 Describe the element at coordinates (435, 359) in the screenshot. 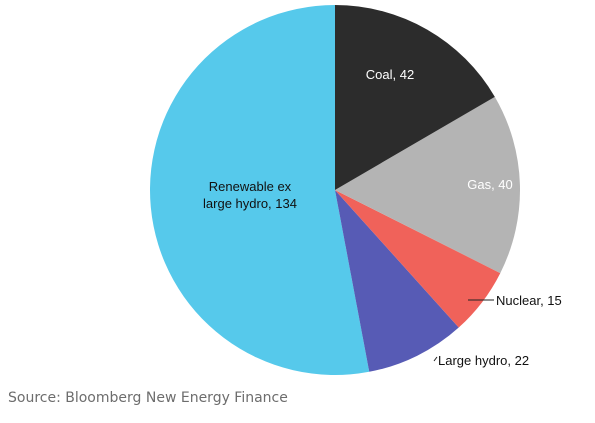

I see `leader-line` at that location.